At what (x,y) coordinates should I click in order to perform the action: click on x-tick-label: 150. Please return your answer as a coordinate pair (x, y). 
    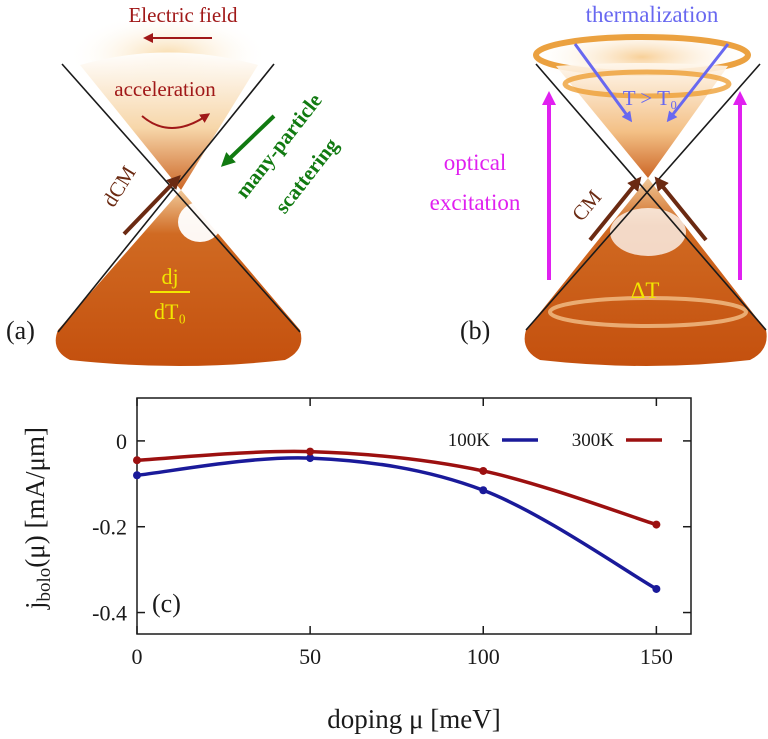
    Looking at the image, I should click on (656, 656).